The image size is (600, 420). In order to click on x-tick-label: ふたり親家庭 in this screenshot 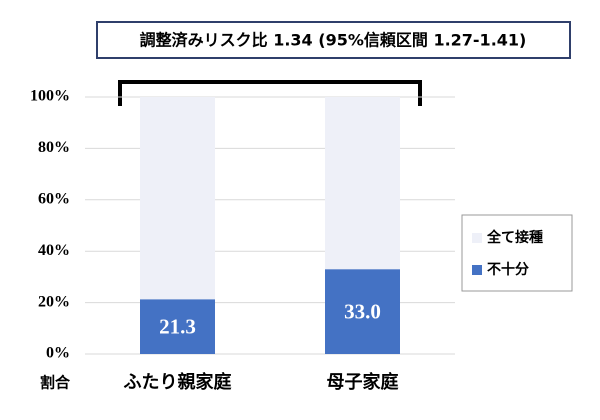, I will do `click(178, 382)`.